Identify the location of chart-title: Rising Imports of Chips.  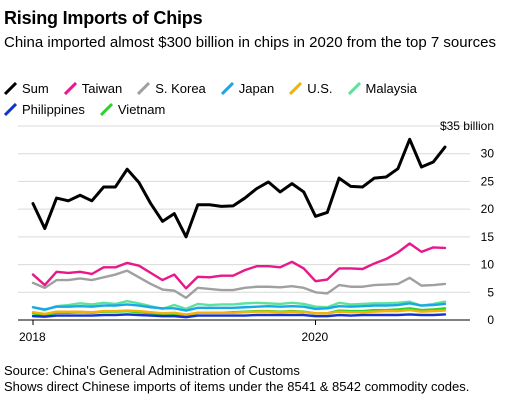
(103, 18).